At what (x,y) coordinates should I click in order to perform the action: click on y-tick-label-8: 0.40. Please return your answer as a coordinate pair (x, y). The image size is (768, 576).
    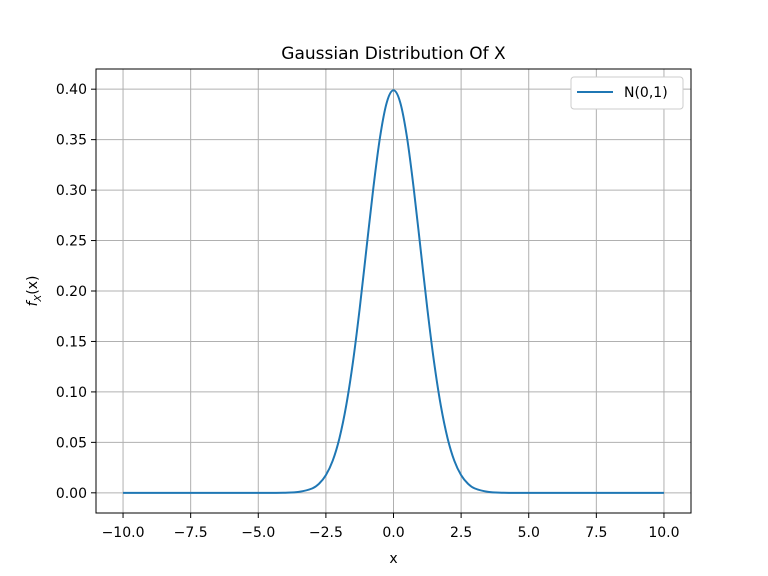
    Looking at the image, I should click on (71, 90).